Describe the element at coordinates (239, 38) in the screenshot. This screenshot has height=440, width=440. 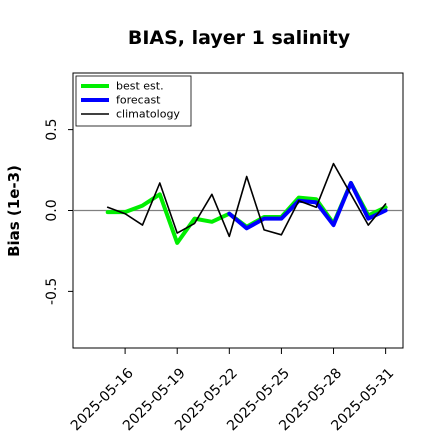
I see `chart-title: BIAS, layer 1 salinity` at that location.